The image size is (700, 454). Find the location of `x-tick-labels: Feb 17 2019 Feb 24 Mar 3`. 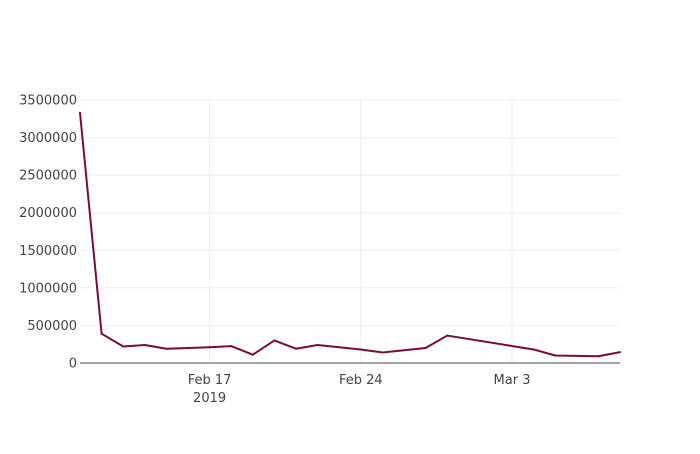

x-tick-labels: Feb 17 2019 Feb 24 Mar 3 is located at coordinates (359, 389).